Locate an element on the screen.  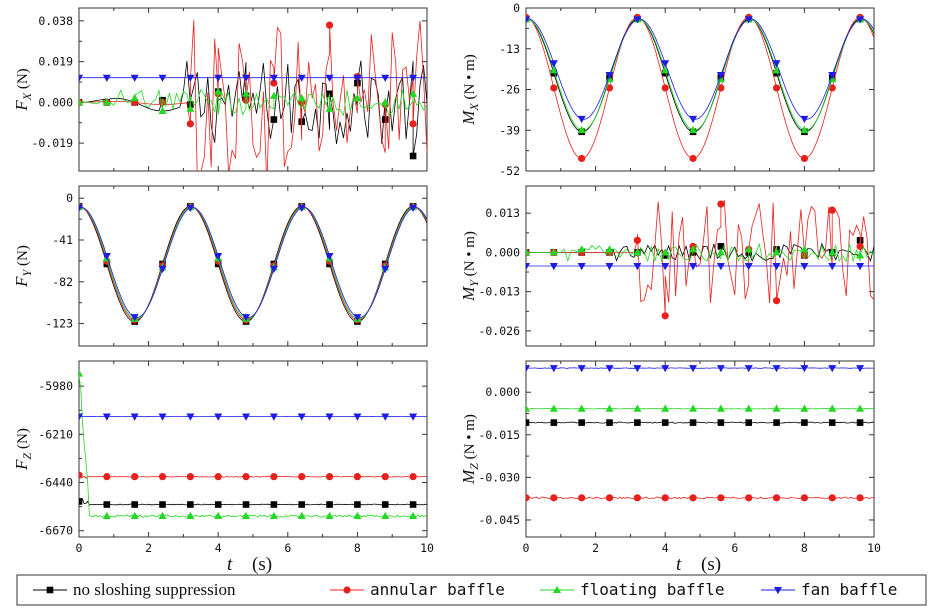
x-tick-label: 6 is located at coordinates (734, 548).